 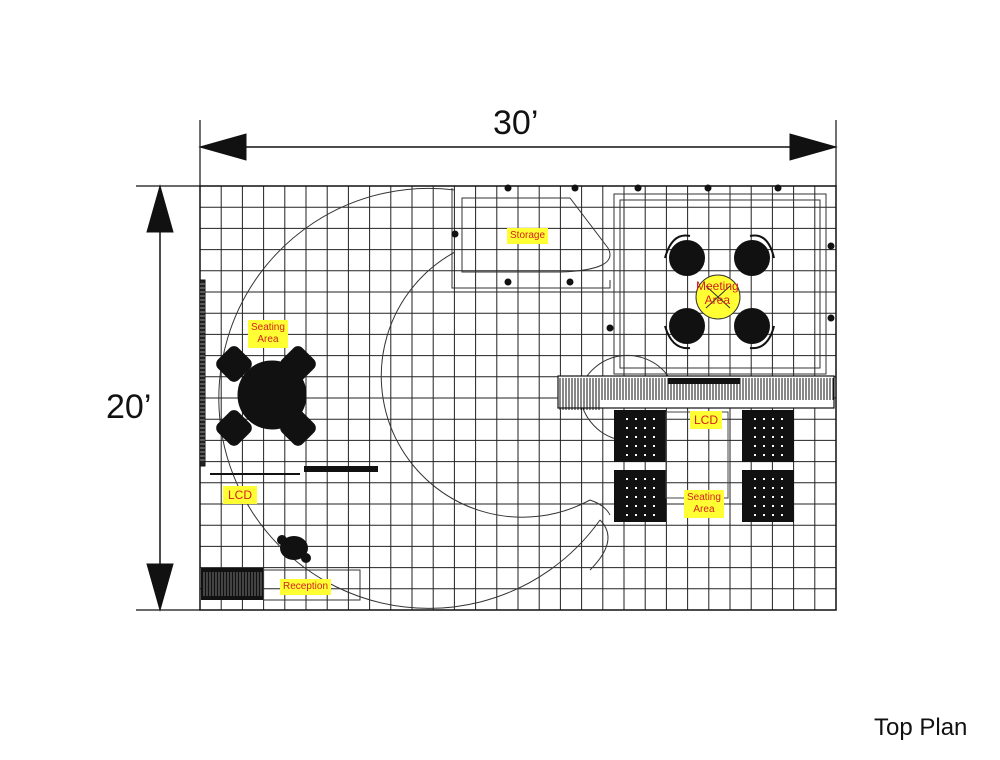 I want to click on lcd-right-label: LCD, so click(x=706, y=420).